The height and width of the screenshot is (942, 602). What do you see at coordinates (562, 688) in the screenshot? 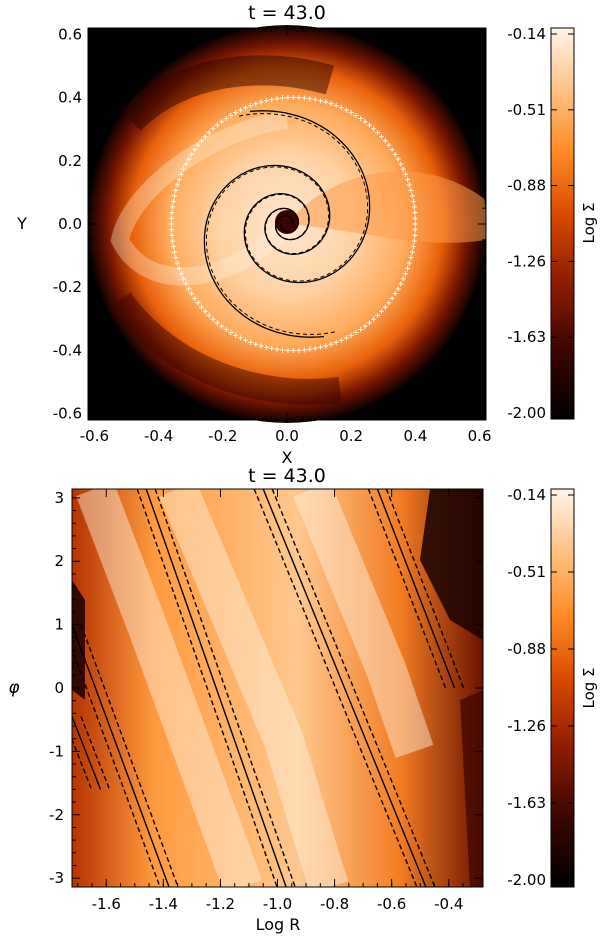
I see `bottom-colorbar` at bounding box center [562, 688].